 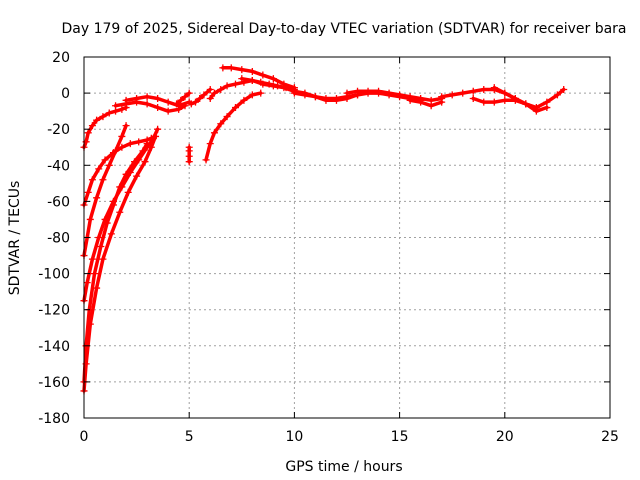 I want to click on y-axis-label: SDTVAR / TECUs, so click(x=15, y=238).